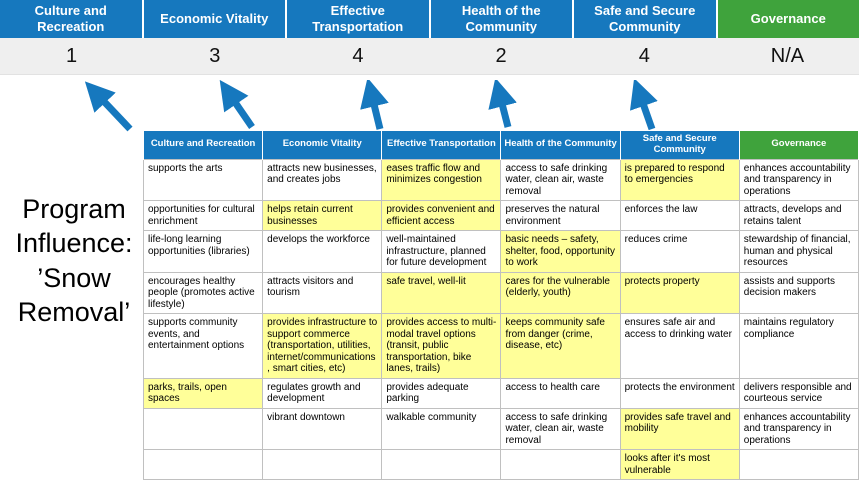  What do you see at coordinates (787, 56) in the screenshot?
I see `score-governance: N/A` at bounding box center [787, 56].